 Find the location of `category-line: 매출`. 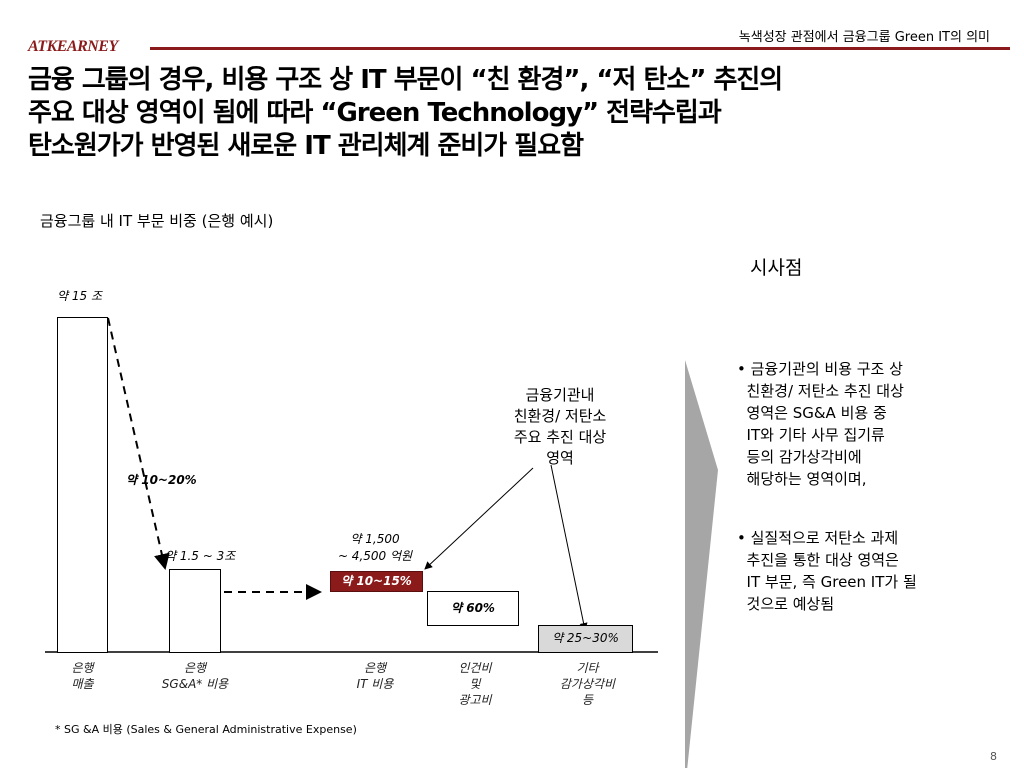

category-line: 매출 is located at coordinates (82, 684).